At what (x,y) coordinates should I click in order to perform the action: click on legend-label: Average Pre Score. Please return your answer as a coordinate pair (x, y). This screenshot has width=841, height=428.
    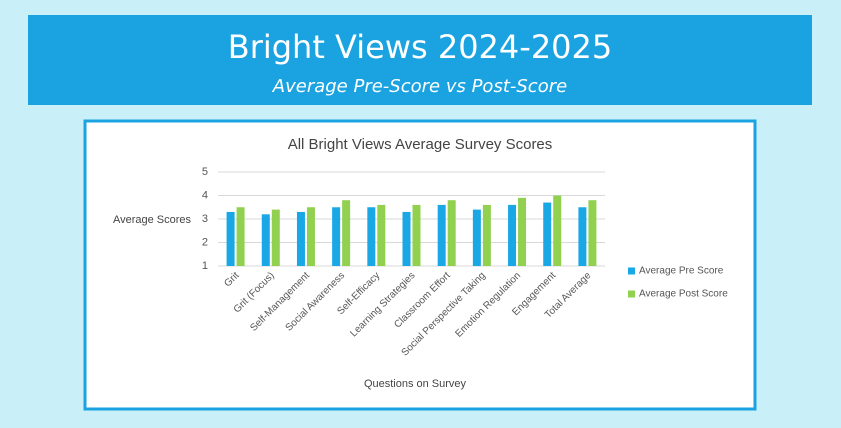
    Looking at the image, I should click on (681, 271).